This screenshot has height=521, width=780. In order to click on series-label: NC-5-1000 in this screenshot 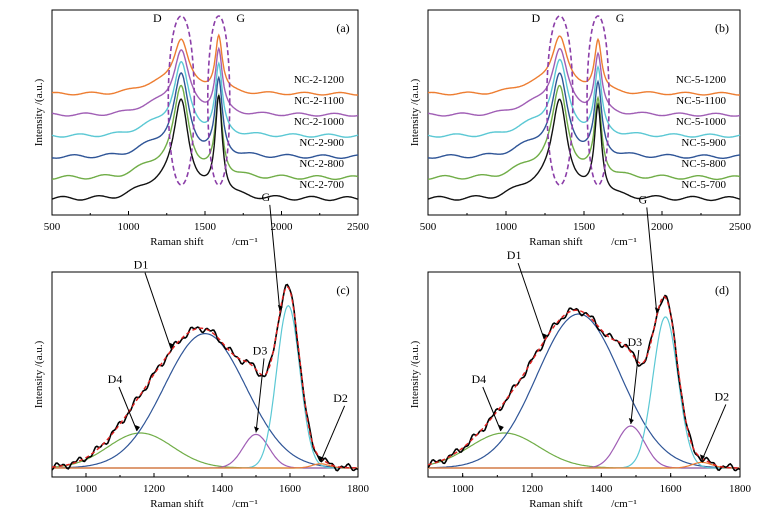, I will do `click(701, 122)`.